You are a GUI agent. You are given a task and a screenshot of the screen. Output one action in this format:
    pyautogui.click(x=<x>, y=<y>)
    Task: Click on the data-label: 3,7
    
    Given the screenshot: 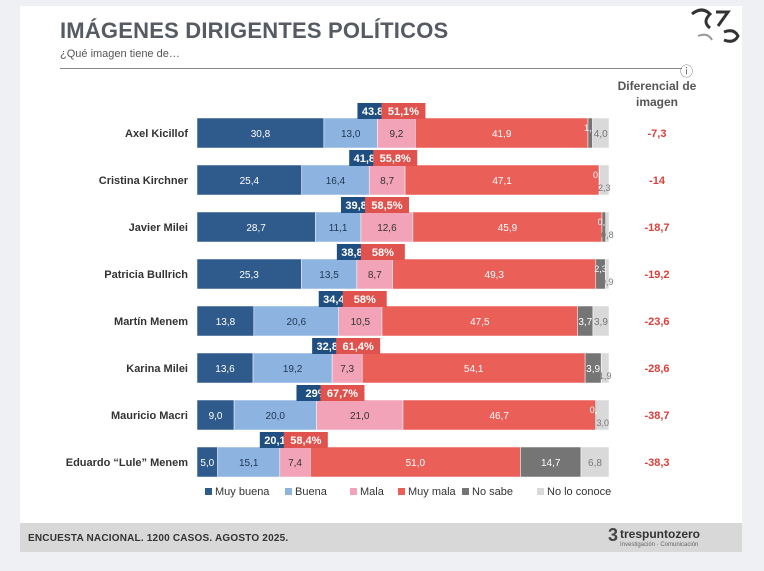 What is the action you would take?
    pyautogui.click(x=585, y=322)
    